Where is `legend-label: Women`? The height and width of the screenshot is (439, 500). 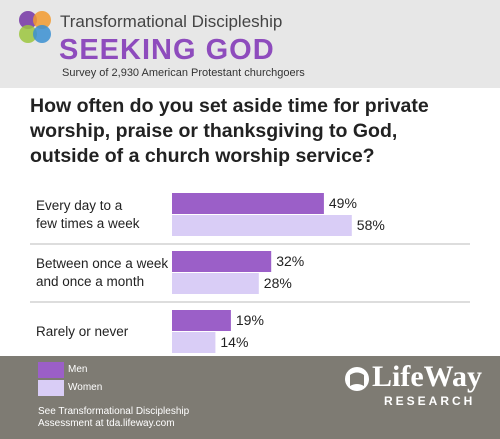
legend-label: Women is located at coordinates (85, 387).